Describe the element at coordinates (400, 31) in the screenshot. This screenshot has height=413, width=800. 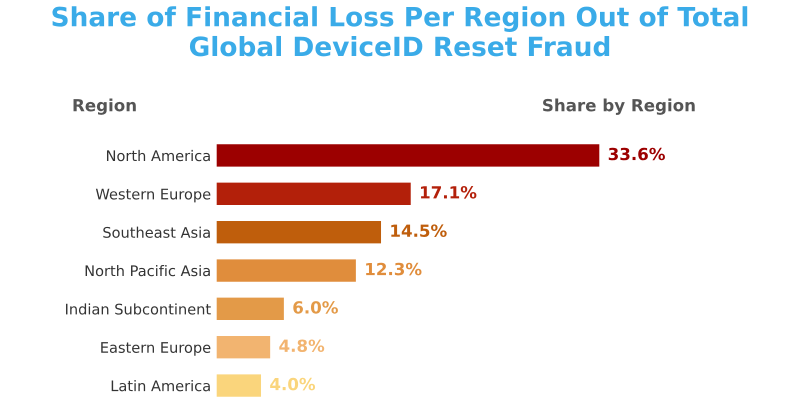
I see `chart-title: Share of Financial Loss Per Region Out of Total Global DeviceID Reset Fraud` at that location.